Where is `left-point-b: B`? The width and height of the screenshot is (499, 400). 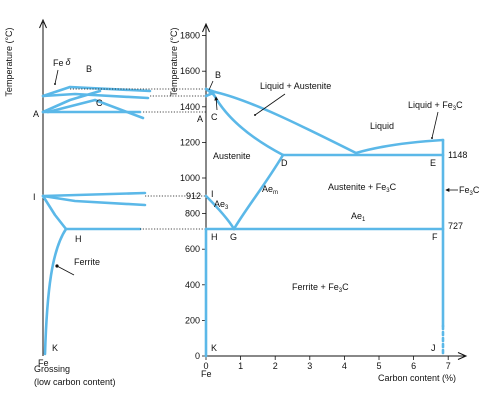
left-point-b: B is located at coordinates (89, 69).